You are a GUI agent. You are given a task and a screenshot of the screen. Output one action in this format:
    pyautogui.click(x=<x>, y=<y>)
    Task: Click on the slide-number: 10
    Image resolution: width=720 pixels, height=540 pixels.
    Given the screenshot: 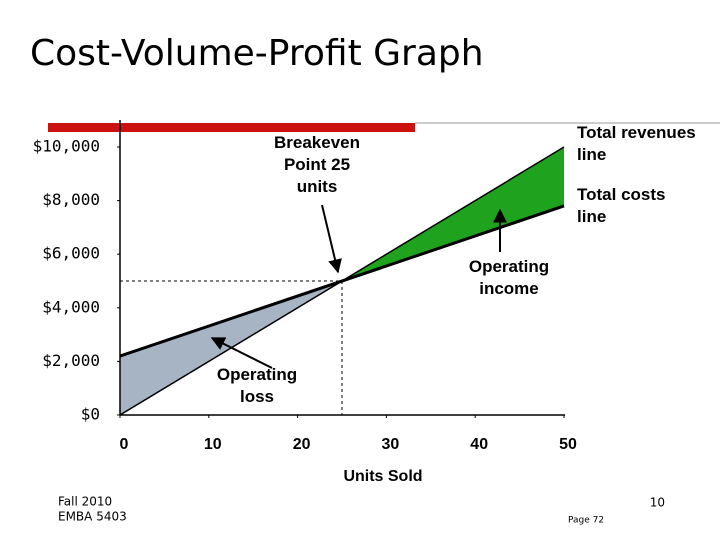 What is the action you would take?
    pyautogui.click(x=657, y=503)
    